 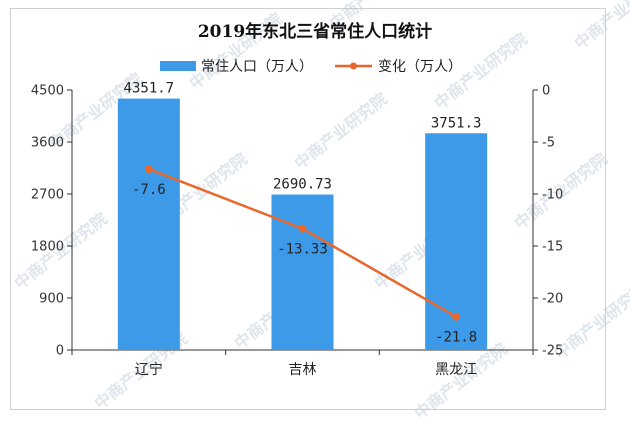 I want to click on right-tick-label: -5, so click(x=548, y=143).